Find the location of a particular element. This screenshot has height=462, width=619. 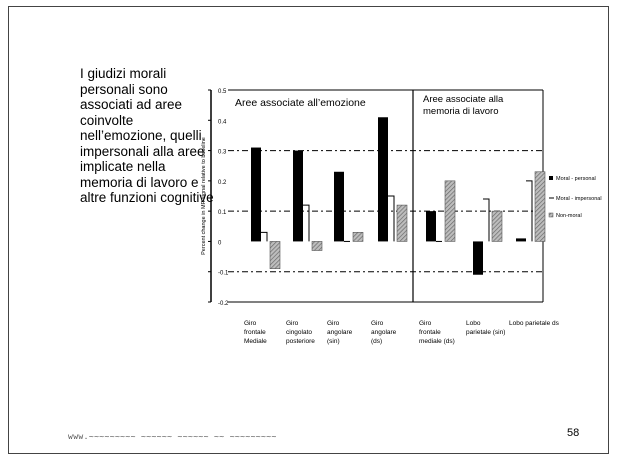

legend-label: Non-moral is located at coordinates (569, 216).